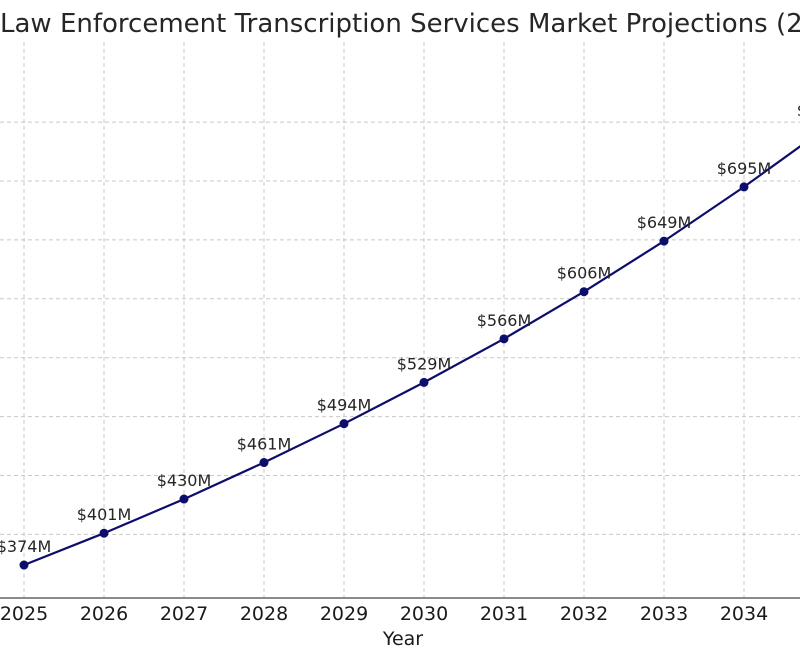 Image resolution: width=800 pixels, height=662 pixels. Describe the element at coordinates (25, 546) in the screenshot. I see `data-label-2025: $374M` at that location.